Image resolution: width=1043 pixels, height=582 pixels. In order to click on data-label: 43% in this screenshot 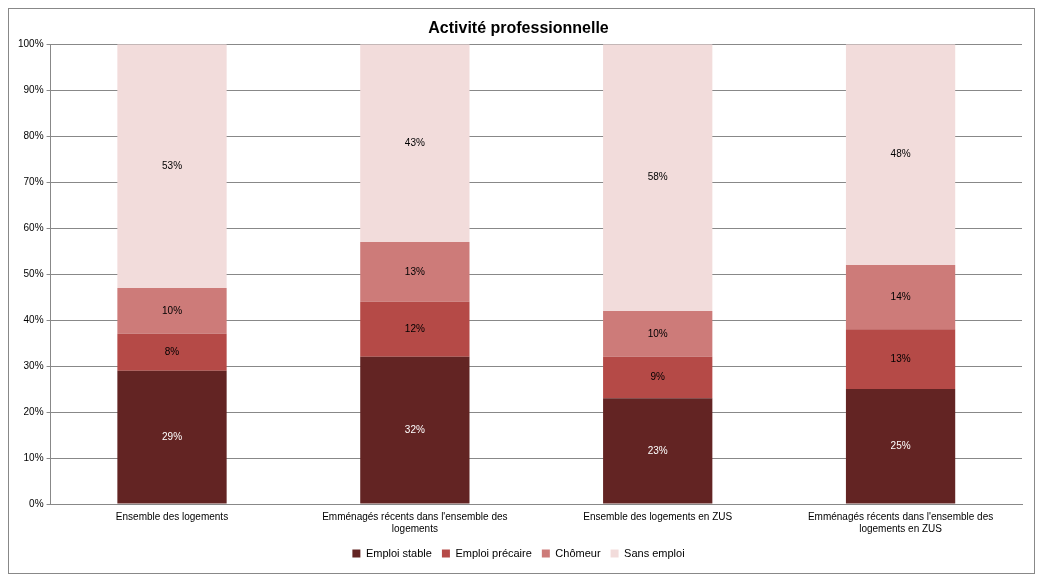, I will do `click(414, 142)`.